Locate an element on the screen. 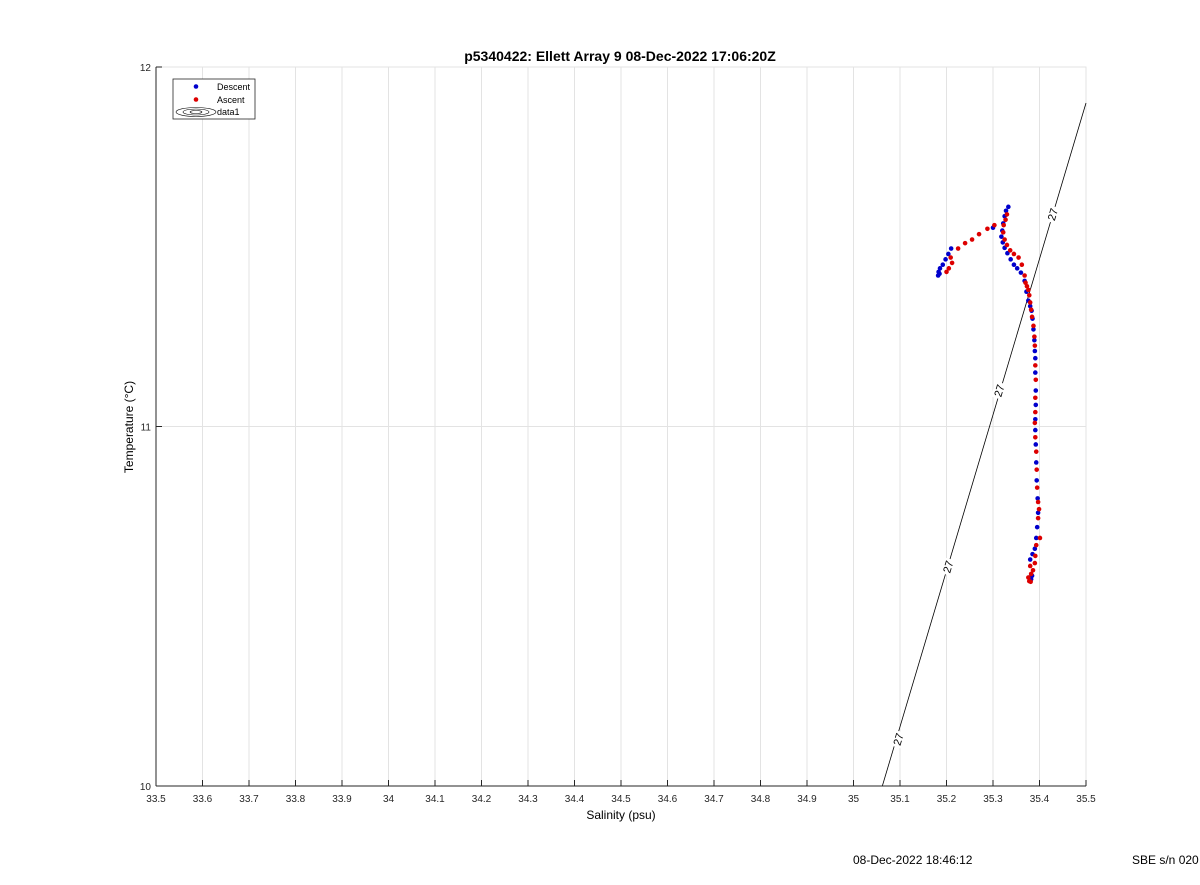 Image resolution: width=1200 pixels, height=885 pixels. x-tick-label: 34.9 is located at coordinates (807, 799).